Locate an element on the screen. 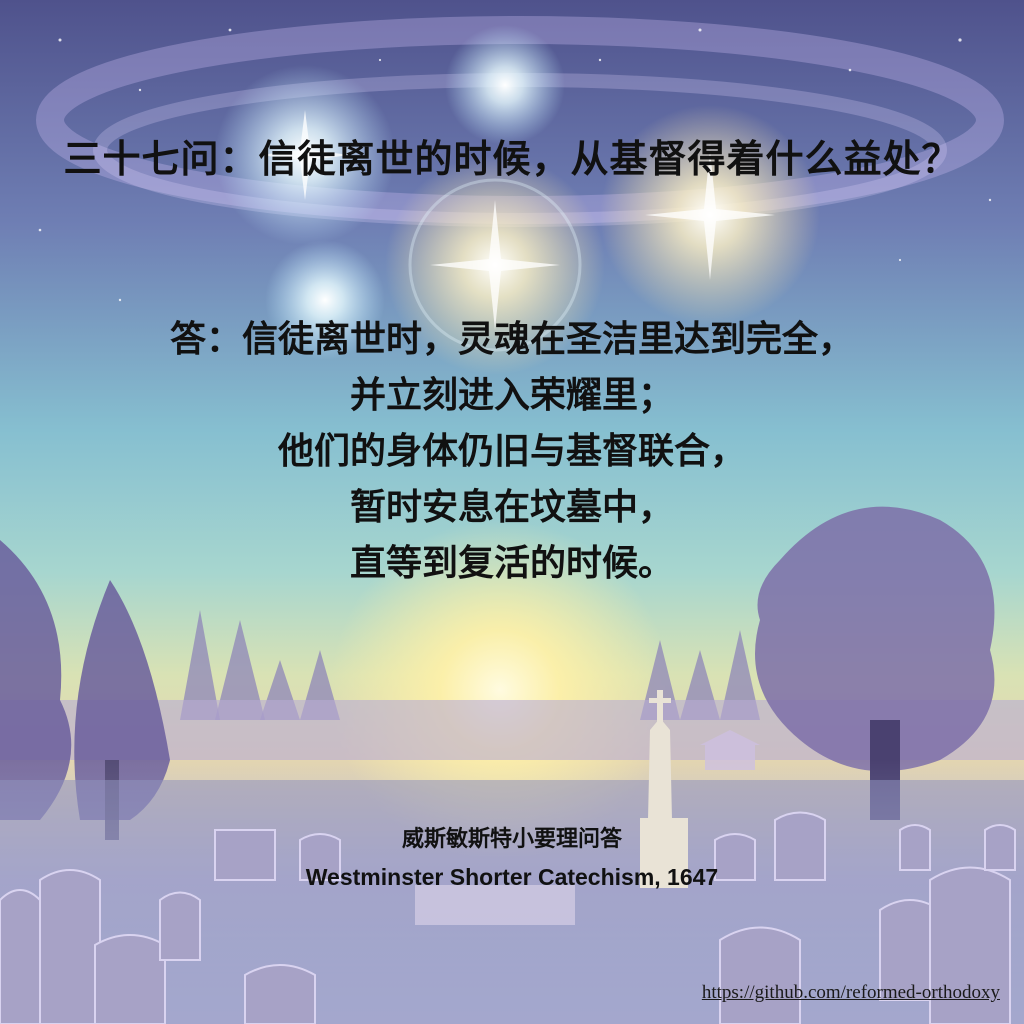  answer-line: 他们的身体仍旧与基督联合， is located at coordinates (511, 451).